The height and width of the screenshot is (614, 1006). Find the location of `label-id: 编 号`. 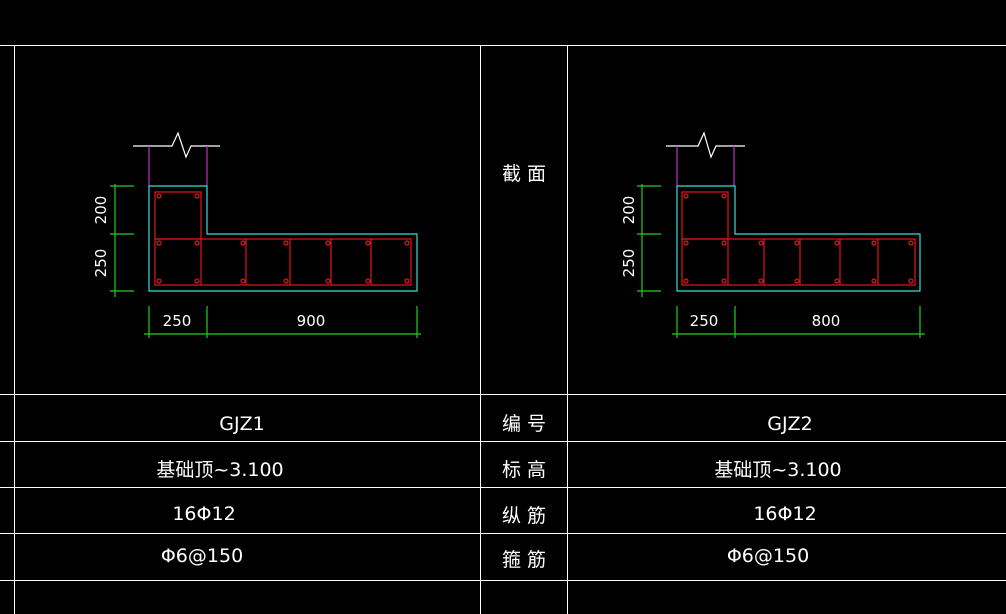

label-id: 编 号 is located at coordinates (524, 424).